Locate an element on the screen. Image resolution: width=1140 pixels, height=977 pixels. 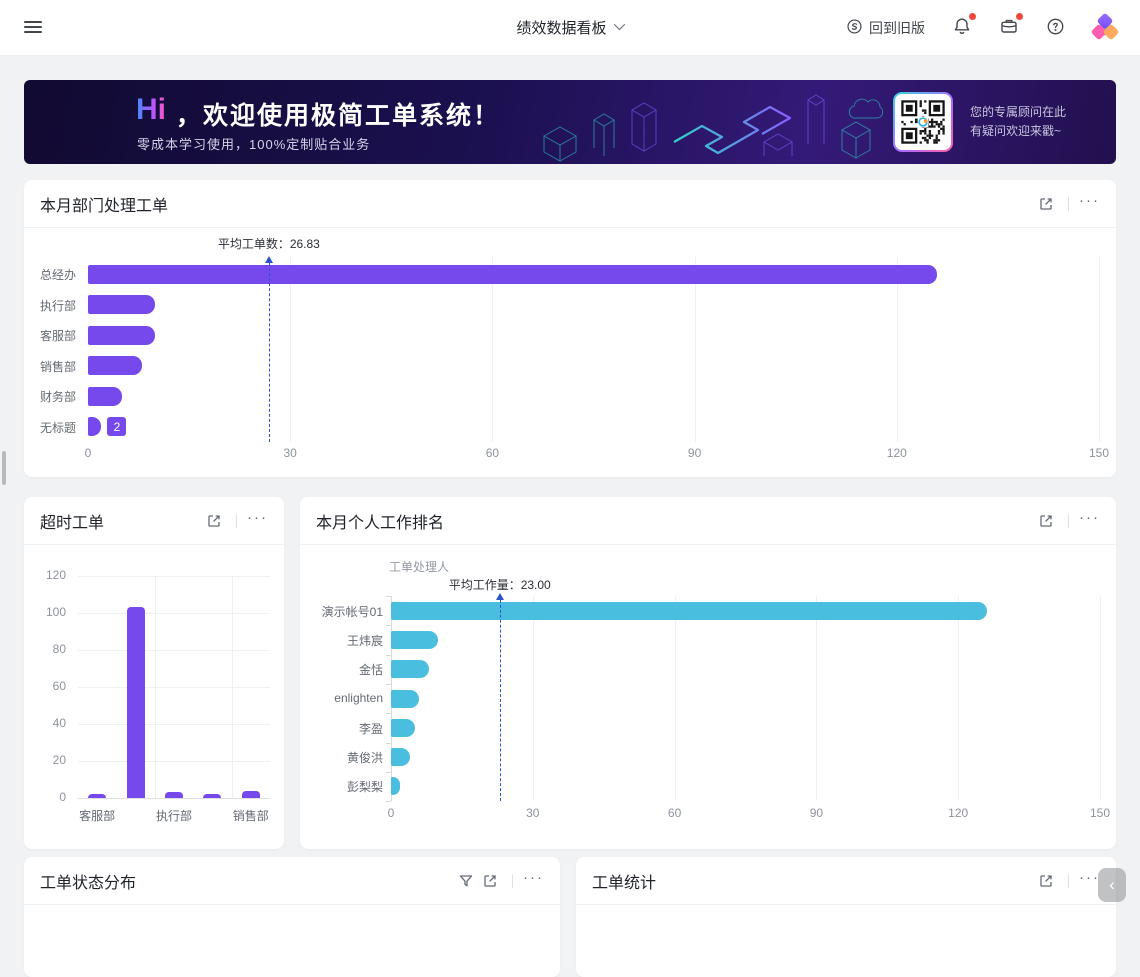
header-actions: 回到旧版 is located at coordinates (983, 27).